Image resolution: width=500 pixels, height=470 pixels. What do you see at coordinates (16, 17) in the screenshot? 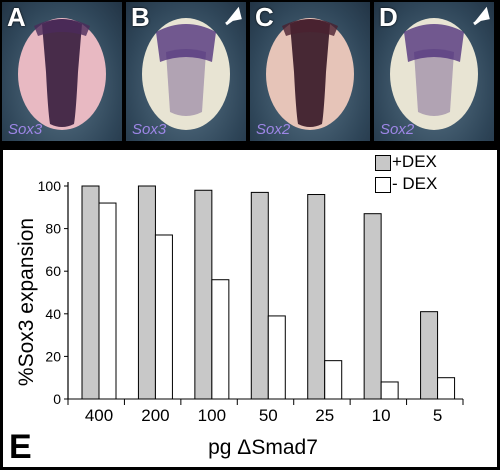
I see `panel-letter: A` at bounding box center [16, 17].